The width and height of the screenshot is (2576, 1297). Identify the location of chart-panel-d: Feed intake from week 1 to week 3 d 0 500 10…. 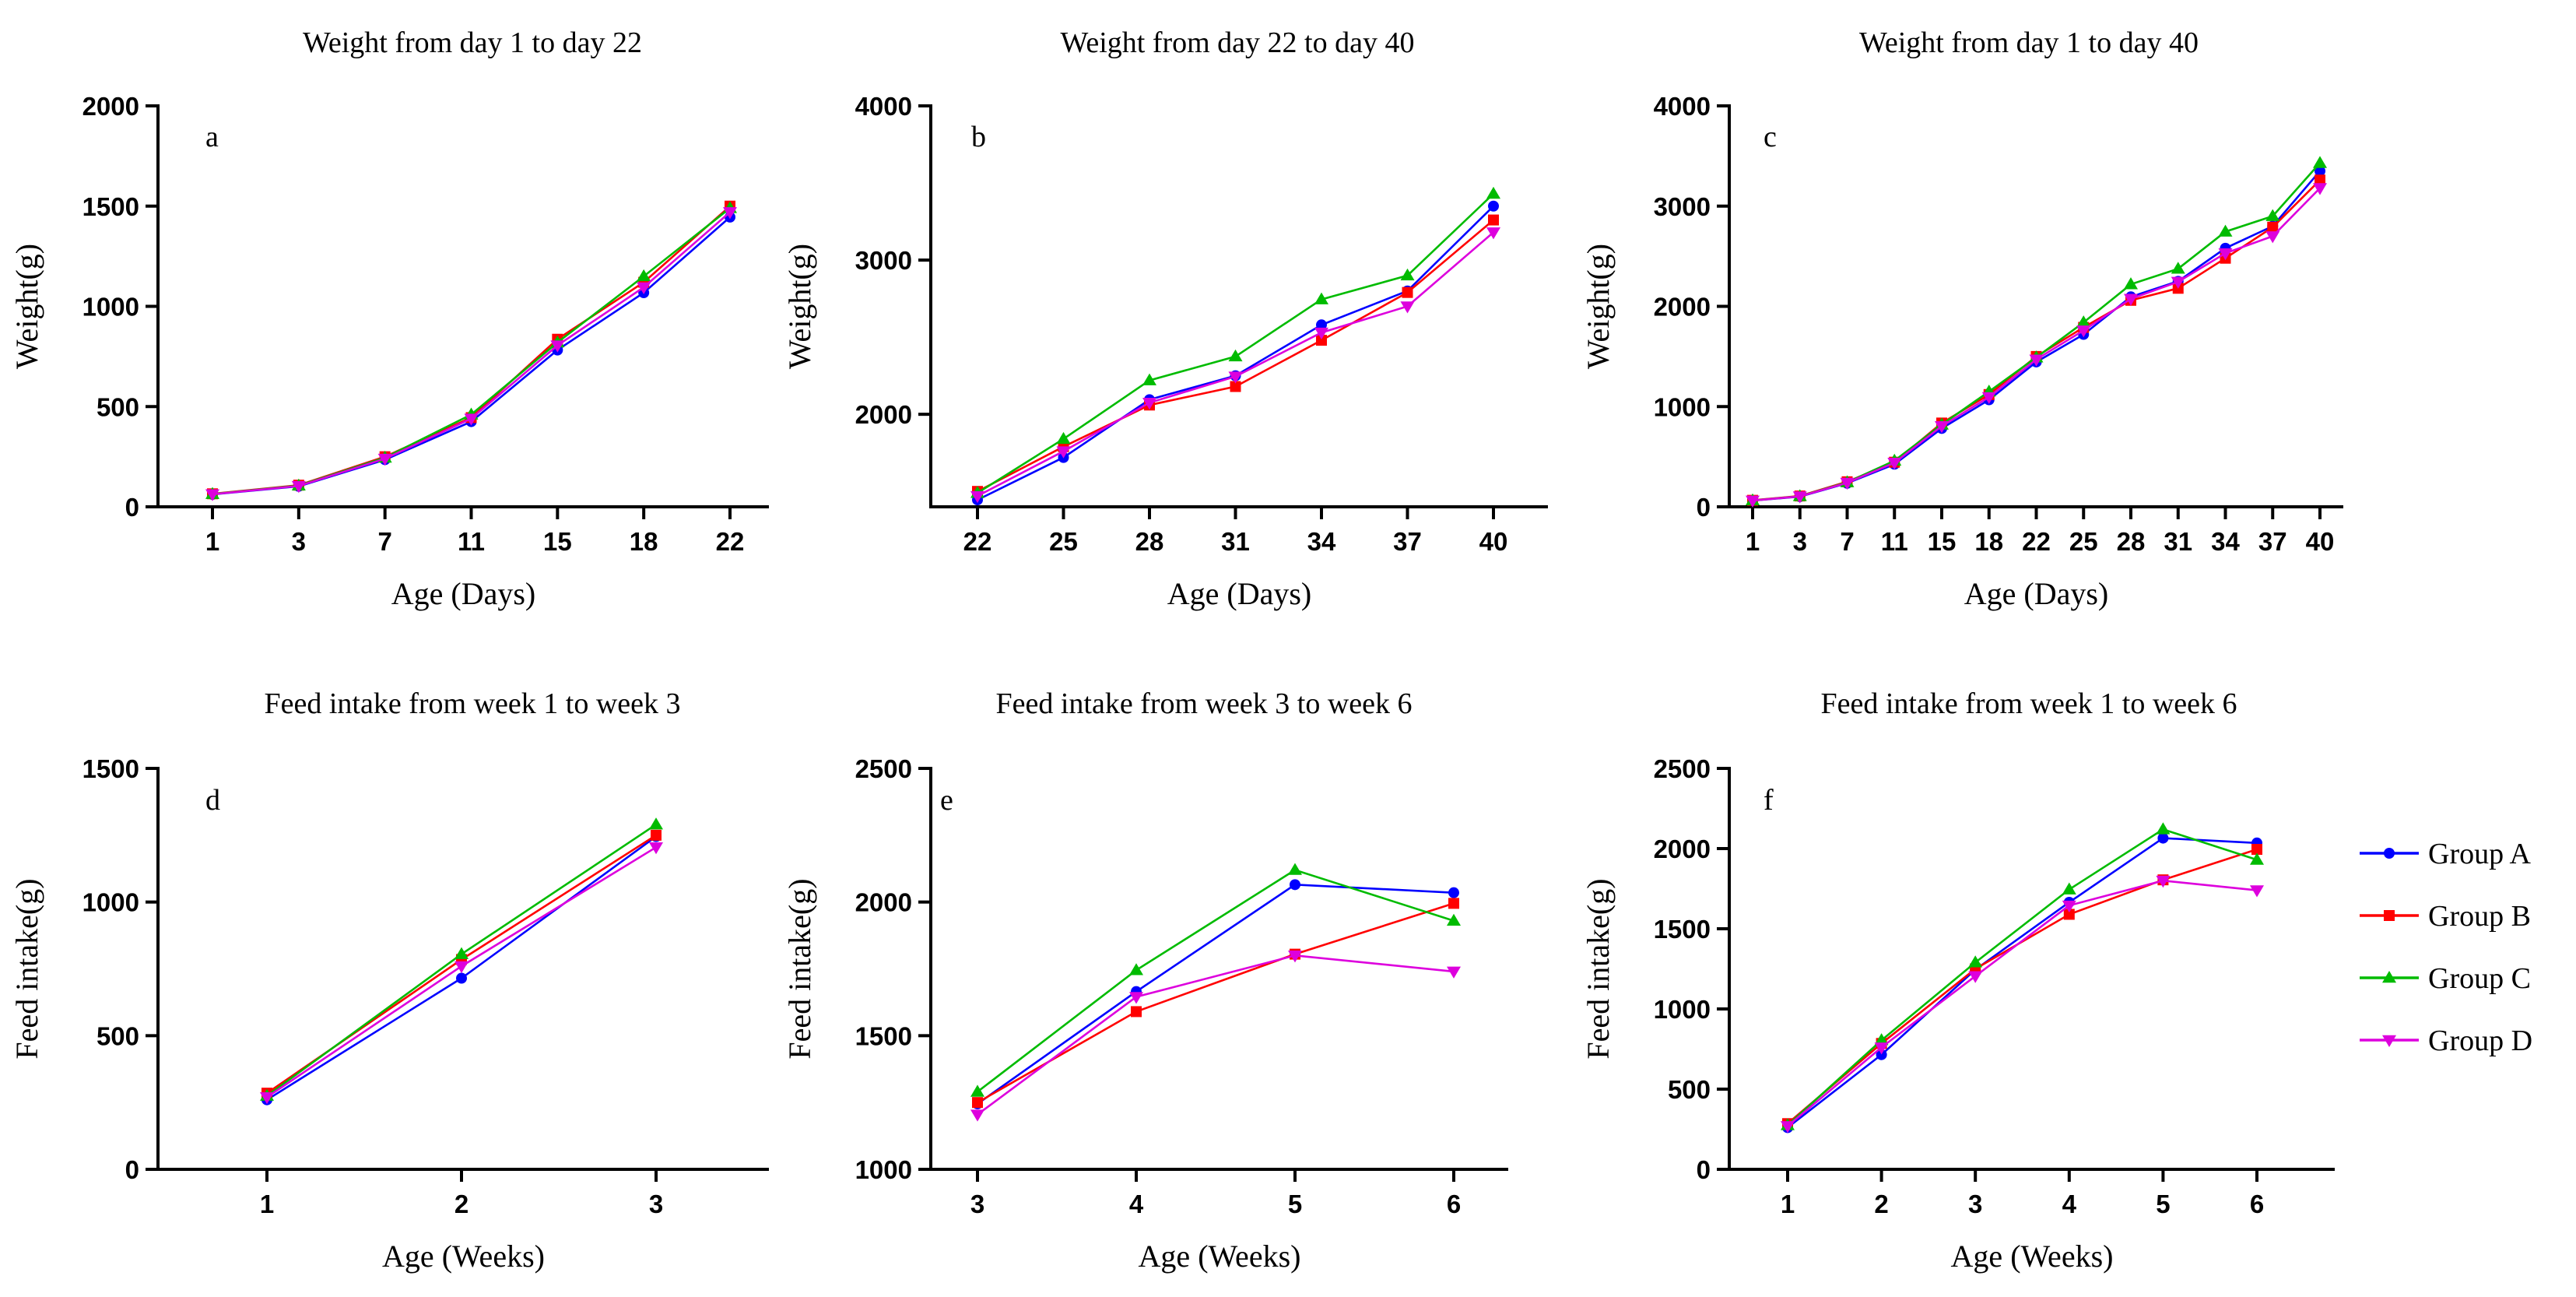
(389, 980).